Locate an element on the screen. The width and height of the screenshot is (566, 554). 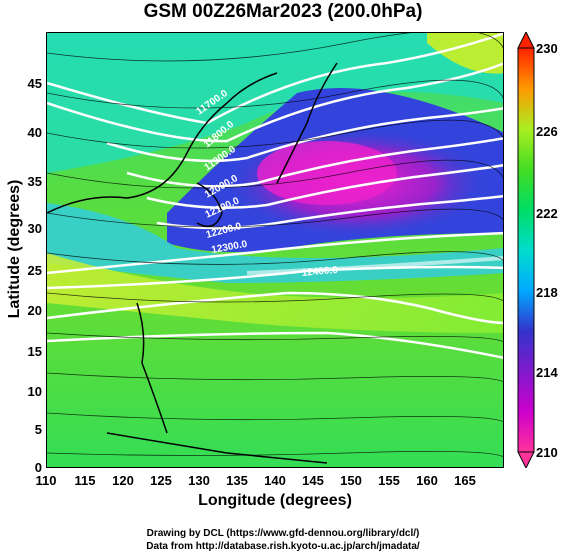
x-tick-label: 130 is located at coordinates (199, 480).